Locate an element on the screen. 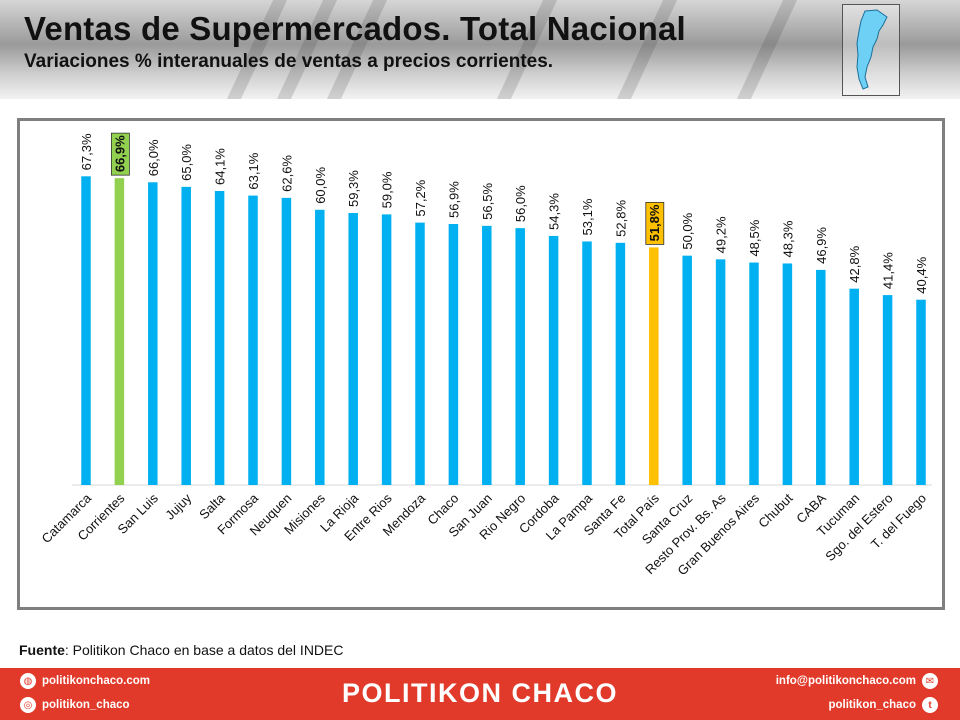 This screenshot has height=720, width=960. data-label: 57,2% is located at coordinates (420, 197).